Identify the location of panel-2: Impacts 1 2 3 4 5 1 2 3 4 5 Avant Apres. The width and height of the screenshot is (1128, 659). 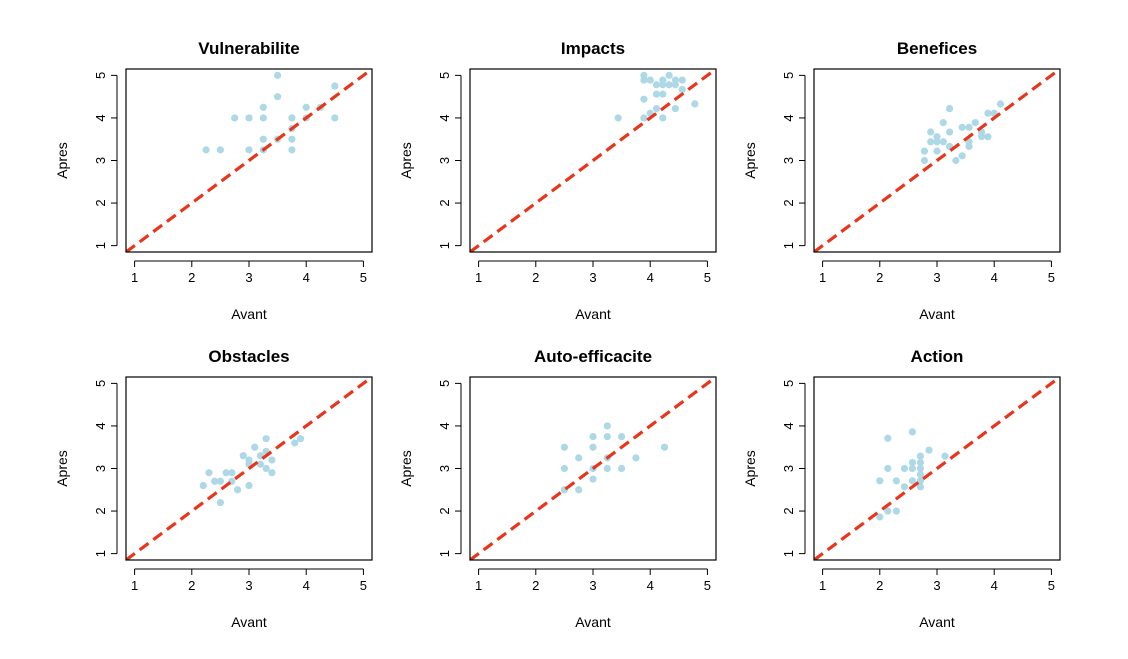
(557, 180).